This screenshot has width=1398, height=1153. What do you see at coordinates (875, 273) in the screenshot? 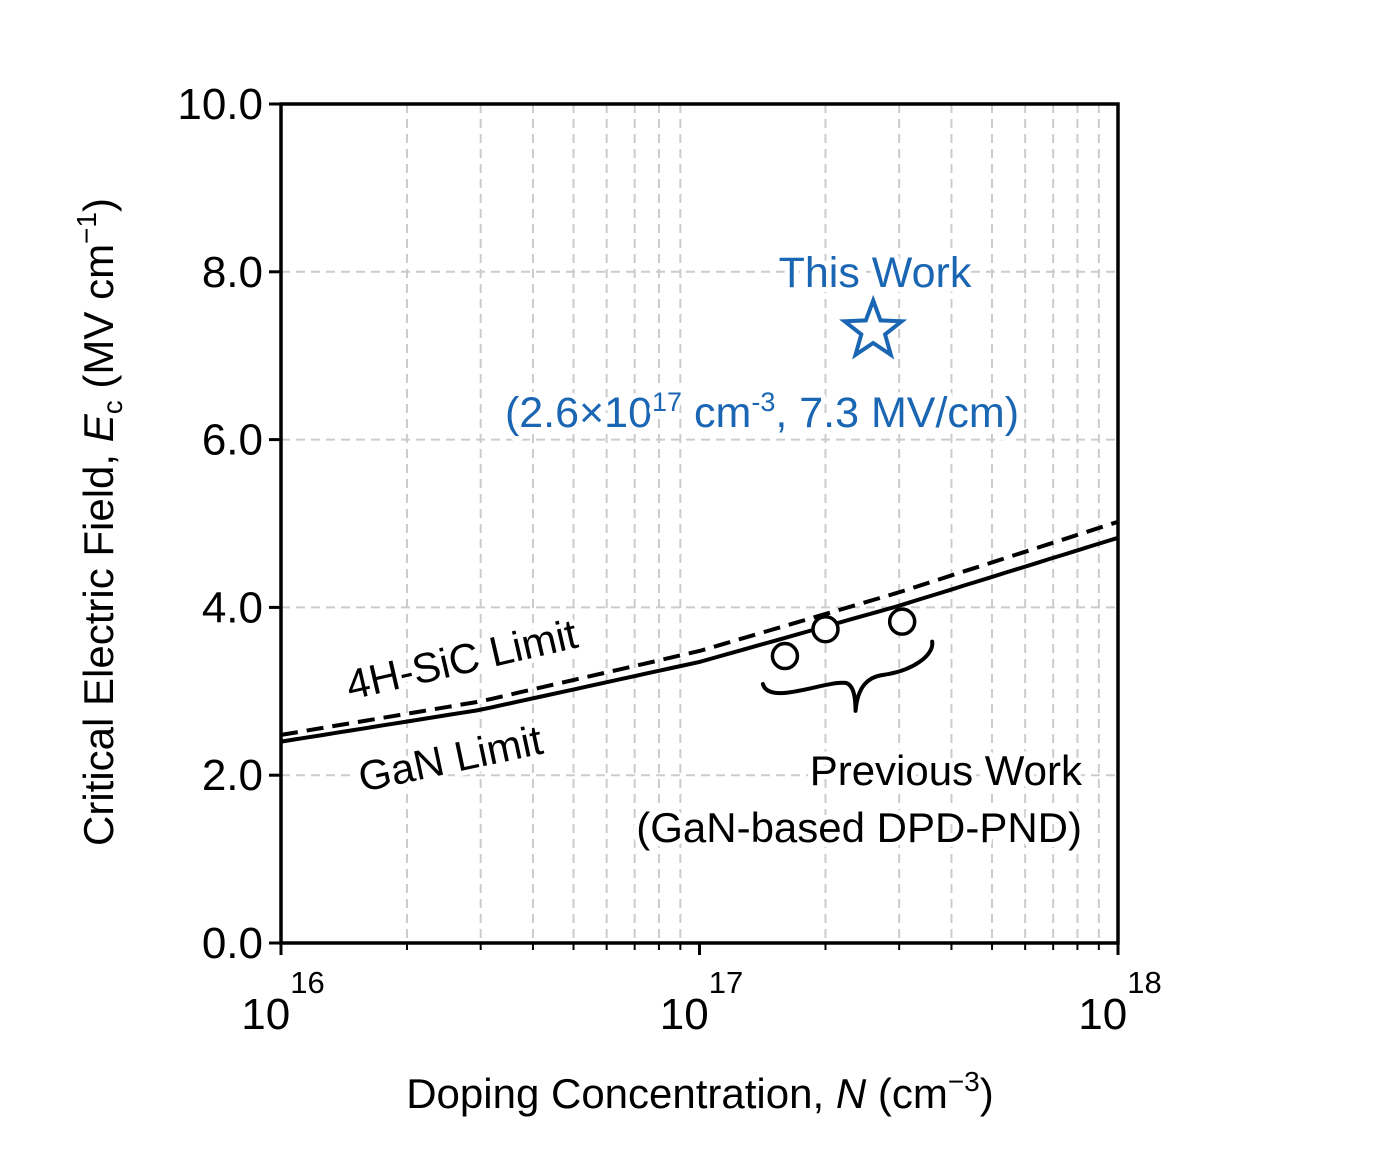
I see `this-work-label: This Work` at bounding box center [875, 273].